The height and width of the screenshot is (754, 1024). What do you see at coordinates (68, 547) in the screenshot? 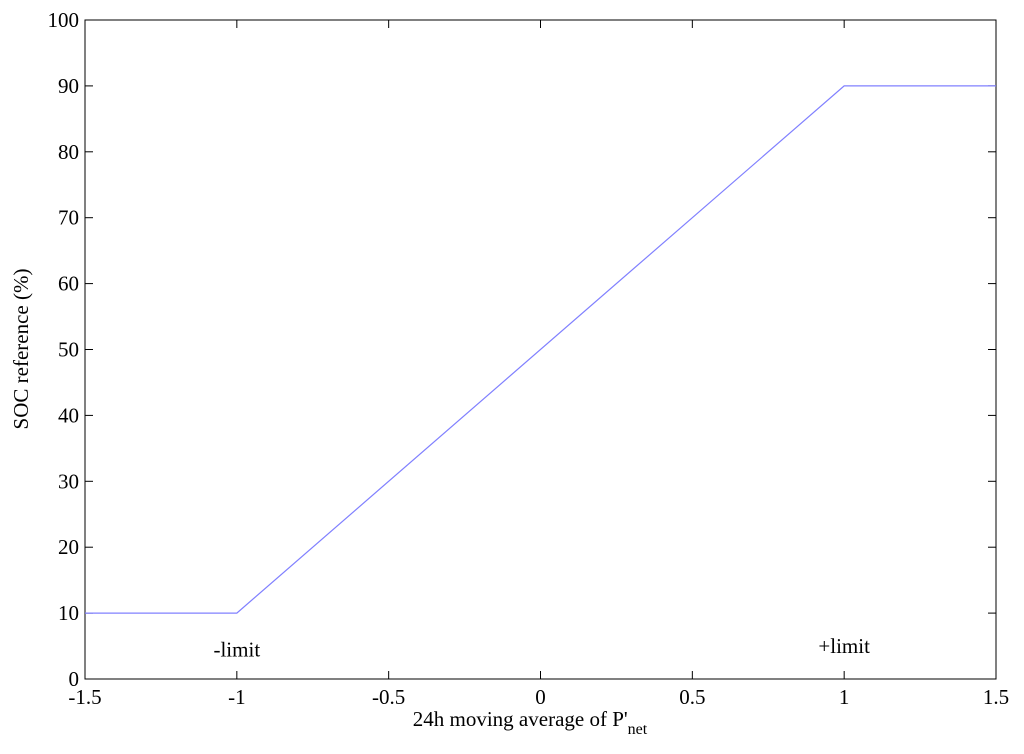
I see `y-tick-label: 20` at bounding box center [68, 547].